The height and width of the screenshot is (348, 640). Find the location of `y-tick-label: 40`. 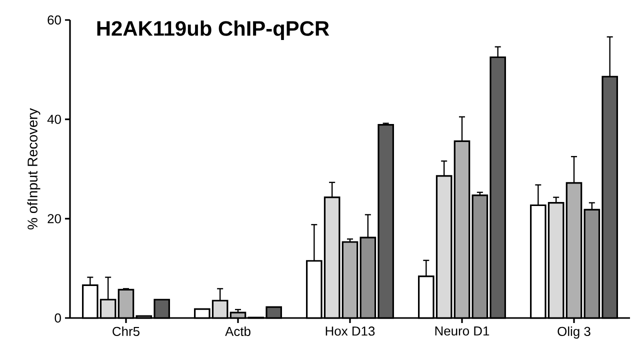

y-tick-label: 40 is located at coordinates (54, 119).